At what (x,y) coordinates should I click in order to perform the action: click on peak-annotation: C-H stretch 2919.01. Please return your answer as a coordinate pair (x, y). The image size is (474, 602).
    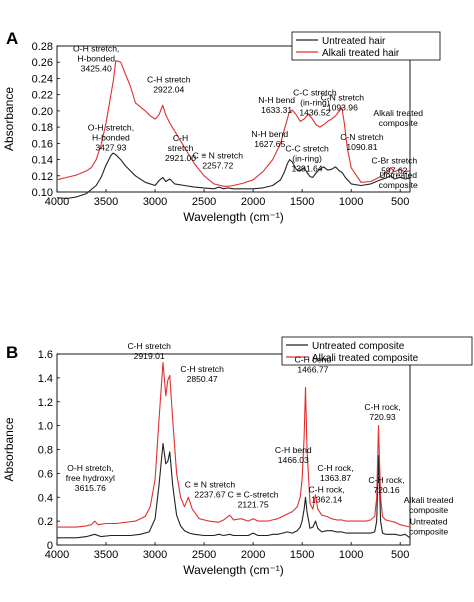
    Looking at the image, I should click on (149, 351).